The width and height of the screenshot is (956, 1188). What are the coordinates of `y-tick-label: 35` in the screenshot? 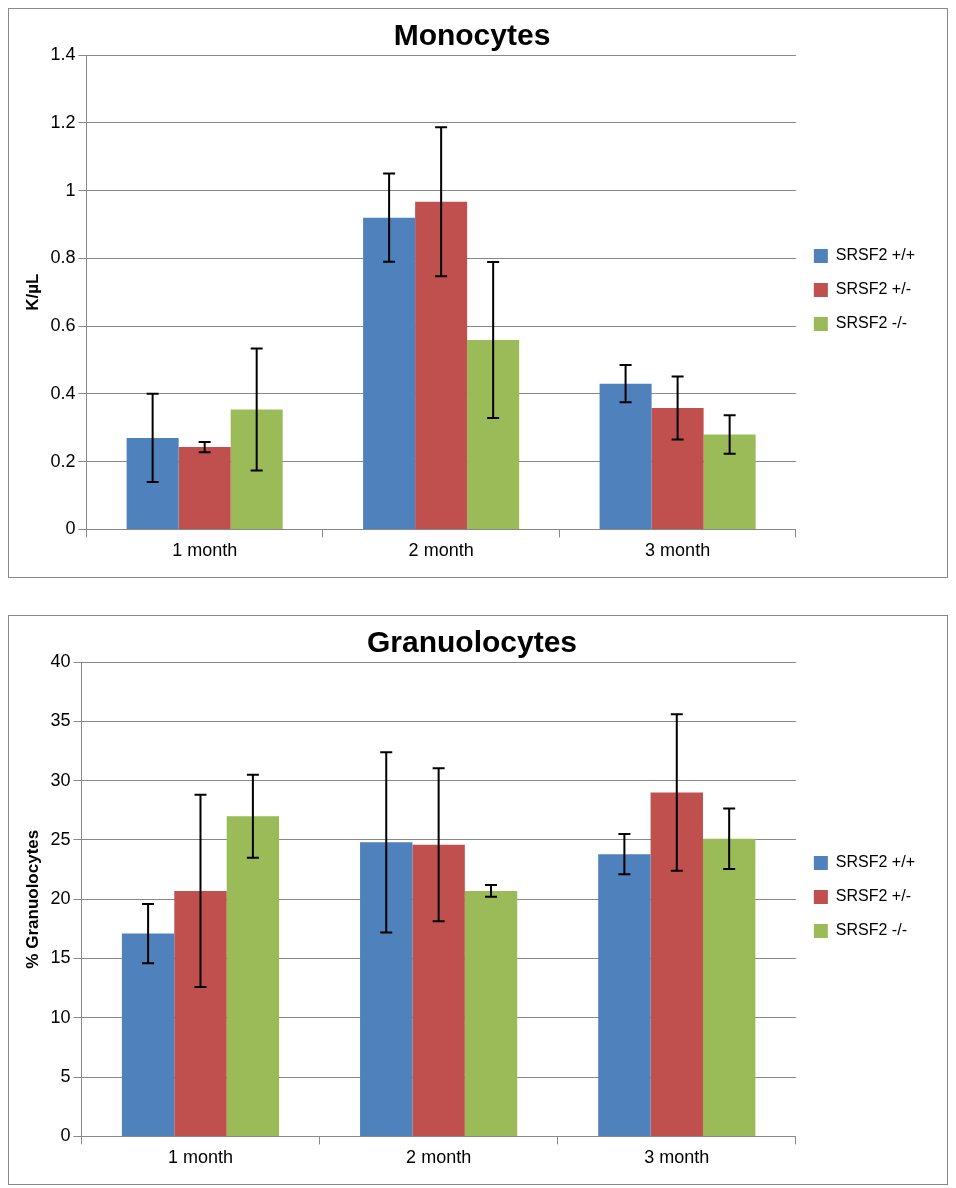 It's located at (60, 720).